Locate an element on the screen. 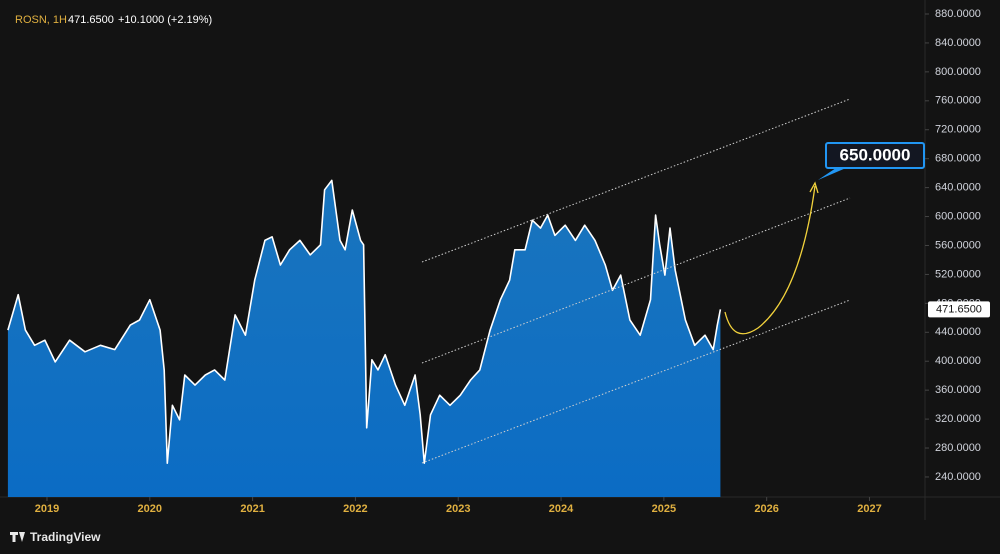  y-tick-label: 360.0000 is located at coordinates (958, 390).